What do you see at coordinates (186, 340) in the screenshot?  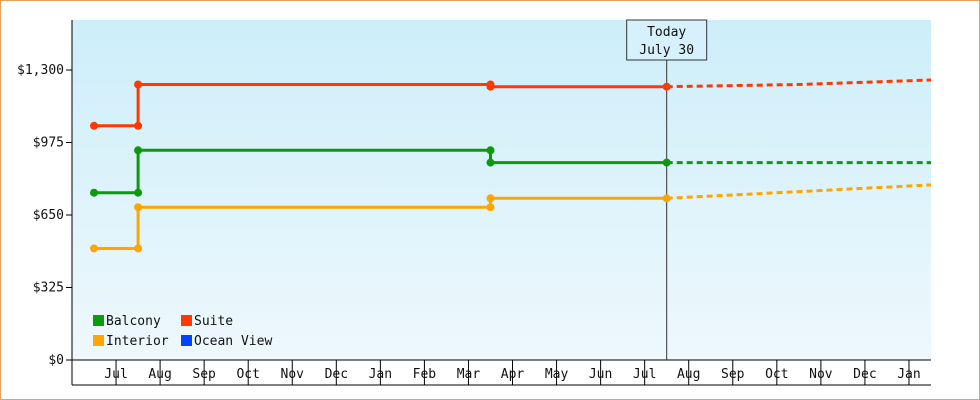 I see `legend-swatch-ocean-view` at bounding box center [186, 340].